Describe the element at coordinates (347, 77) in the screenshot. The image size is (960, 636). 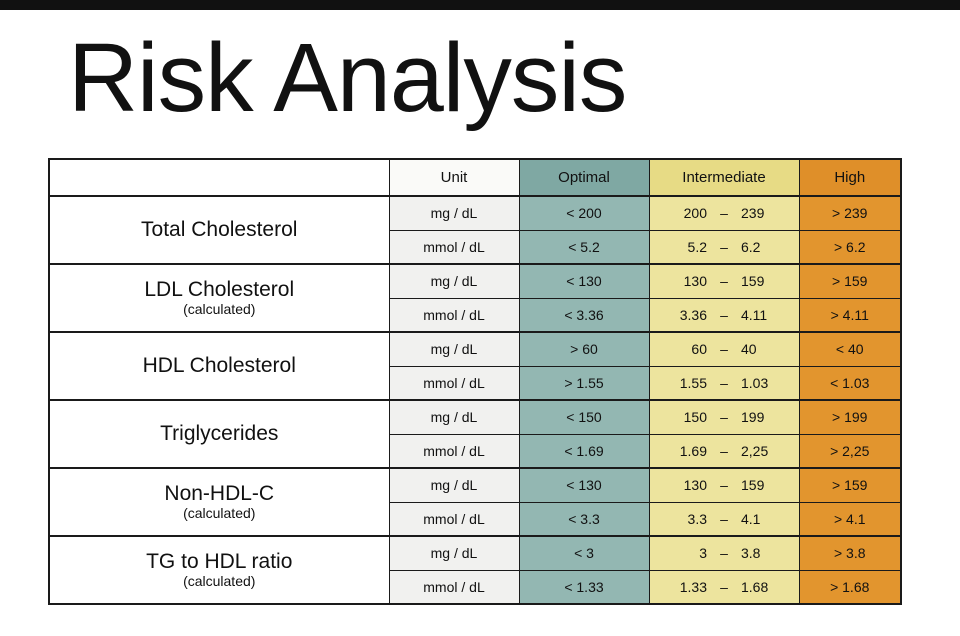
I see `page-title: Risk Analysis` at that location.